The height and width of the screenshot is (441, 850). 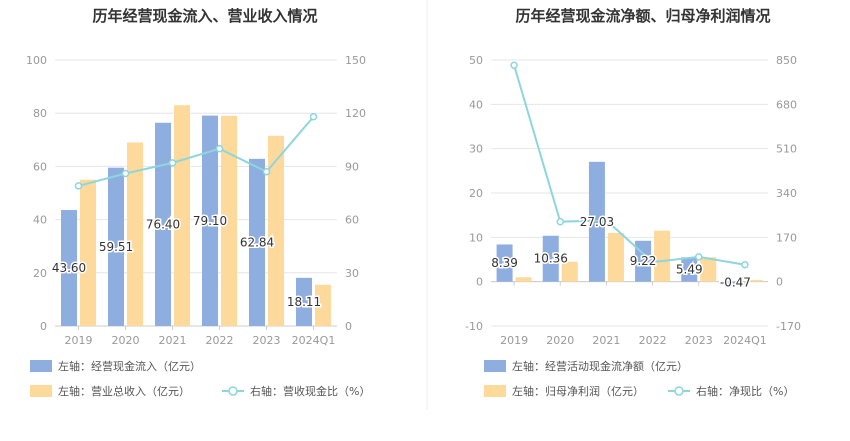 I want to click on chart-1-data-label: 79.10, so click(x=210, y=221).